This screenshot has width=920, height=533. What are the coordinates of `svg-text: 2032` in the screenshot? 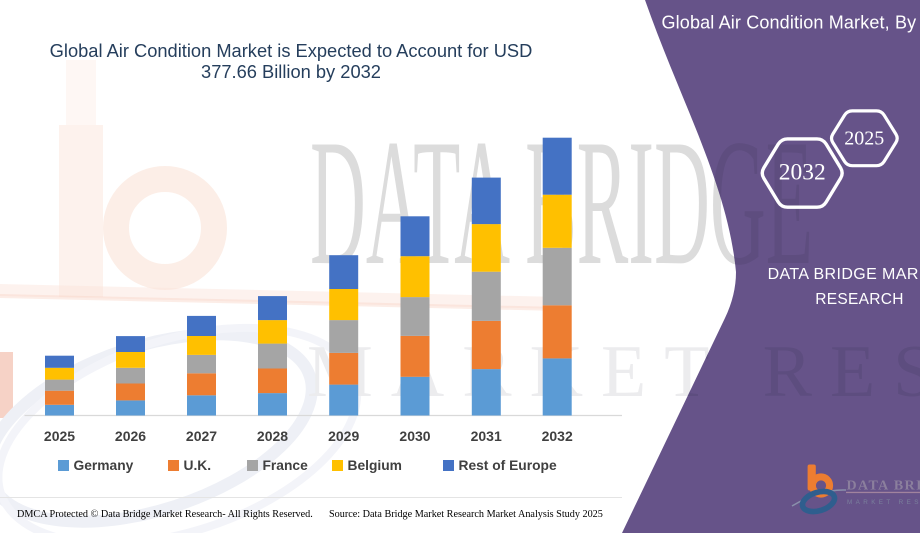 It's located at (802, 173).